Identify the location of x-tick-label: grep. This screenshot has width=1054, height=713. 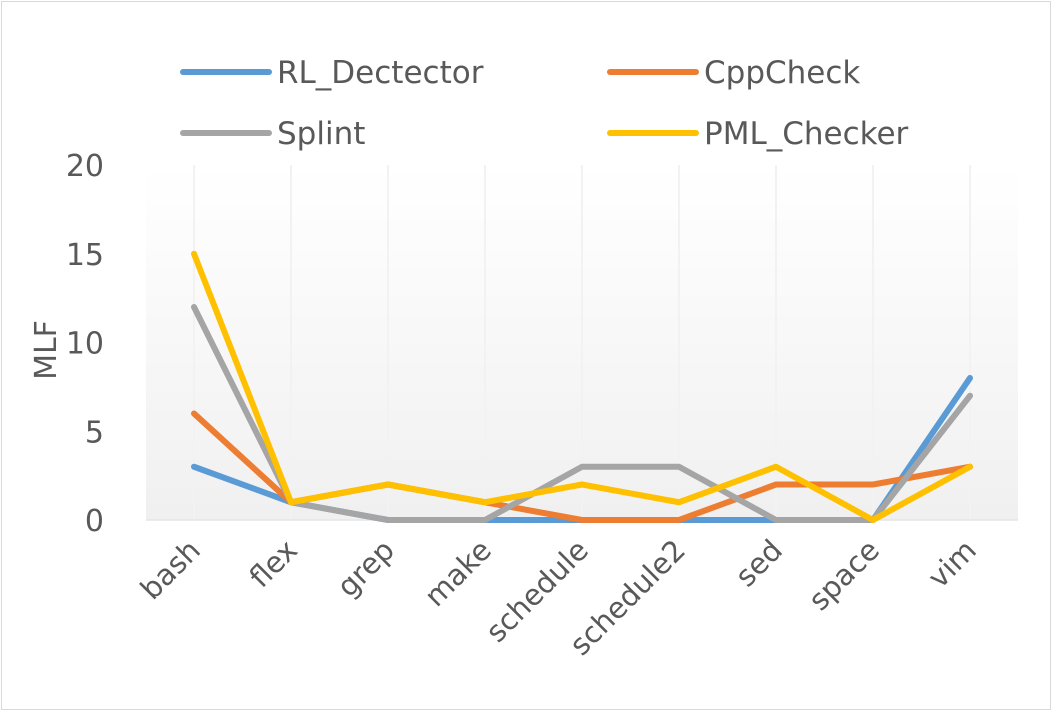
(365, 568).